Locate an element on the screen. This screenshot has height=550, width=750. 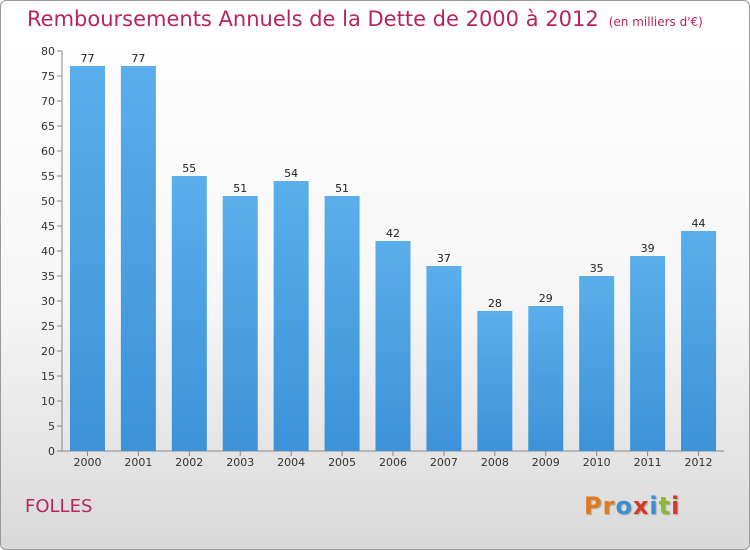
x-tick-label: 2009 is located at coordinates (546, 462).